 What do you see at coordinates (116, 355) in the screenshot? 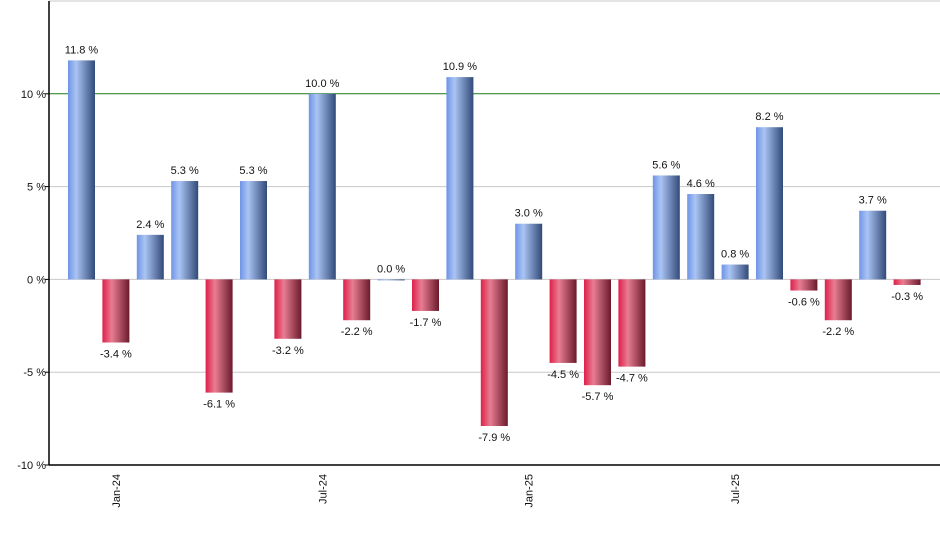
I see `data-label: -3.4 %` at bounding box center [116, 355].